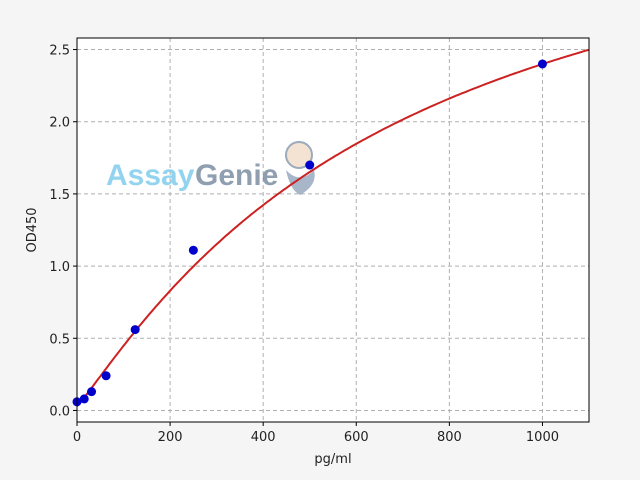  Describe the element at coordinates (59, 51) in the screenshot. I see `y-tick-label: 2.5` at that location.